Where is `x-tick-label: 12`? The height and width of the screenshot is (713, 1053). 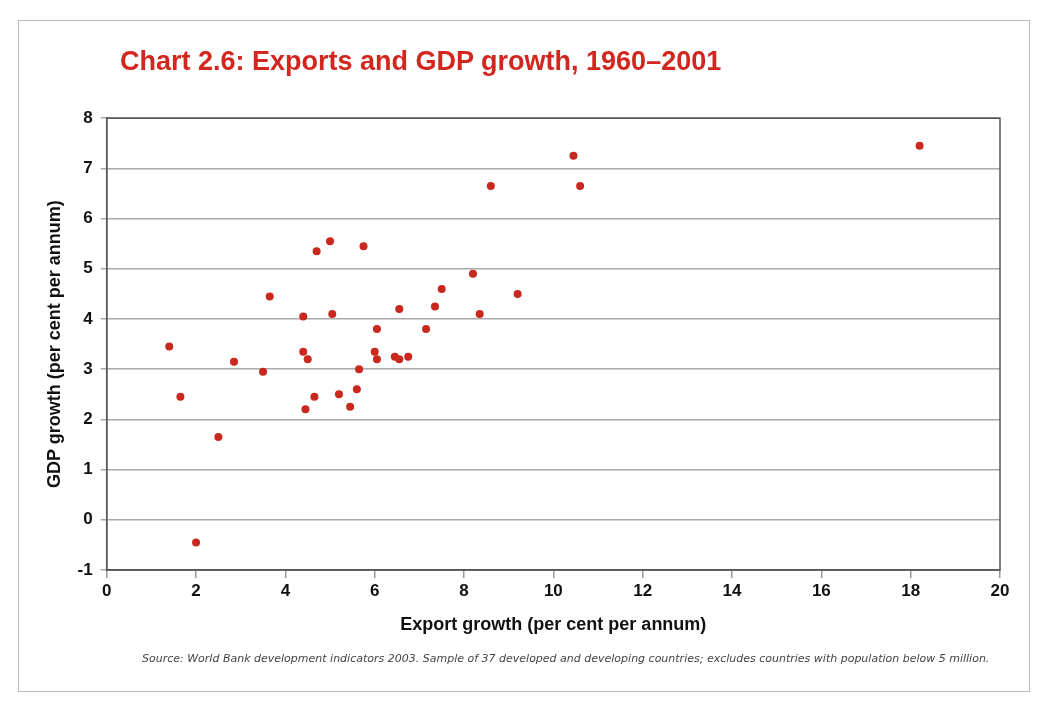 x-tick-label: 12 is located at coordinates (643, 590).